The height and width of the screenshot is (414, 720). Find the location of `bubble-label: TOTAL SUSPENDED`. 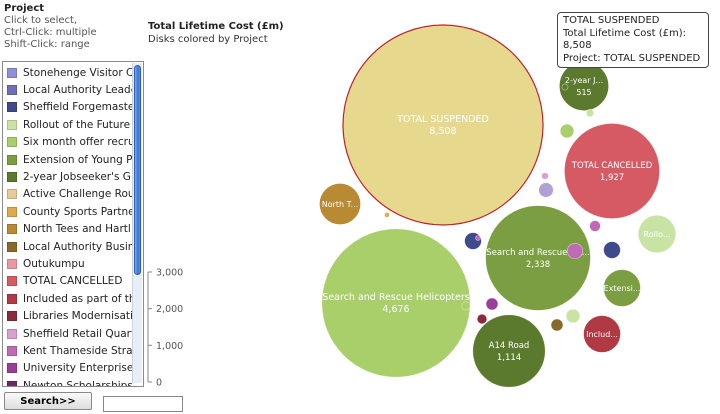

bubble-label: TOTAL SUSPENDED is located at coordinates (442, 119).